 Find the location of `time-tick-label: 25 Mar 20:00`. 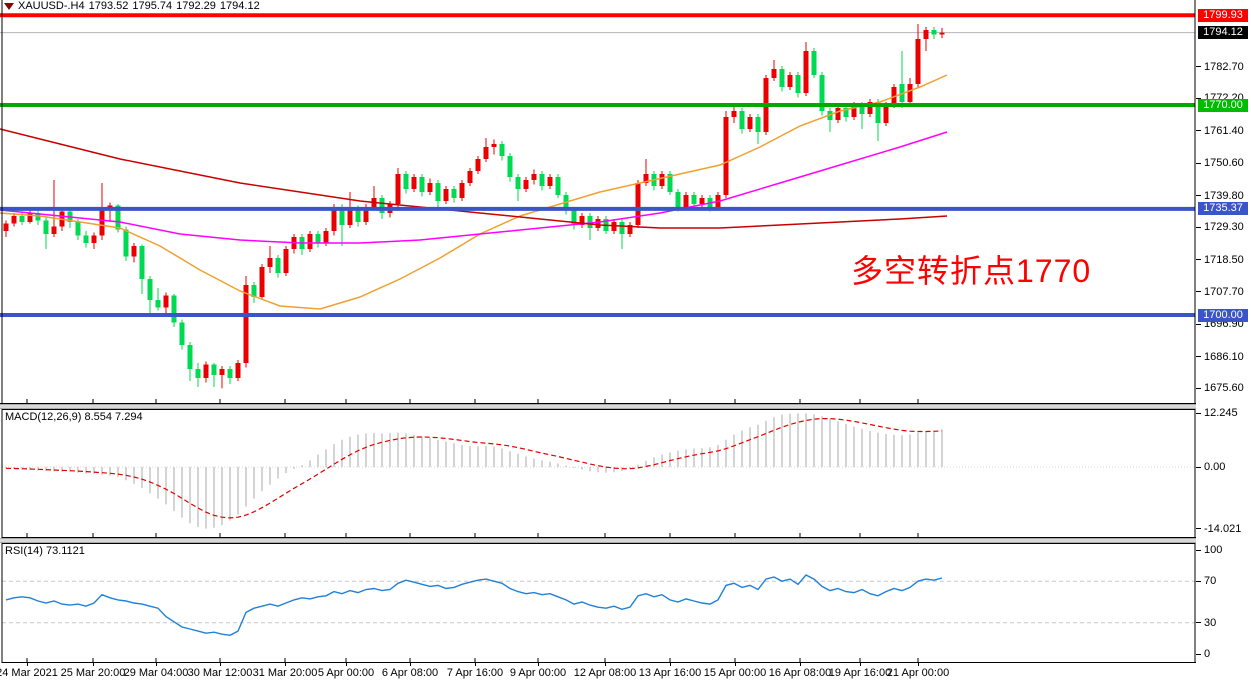

time-tick-label: 25 Mar 20:00 is located at coordinates (93, 673).